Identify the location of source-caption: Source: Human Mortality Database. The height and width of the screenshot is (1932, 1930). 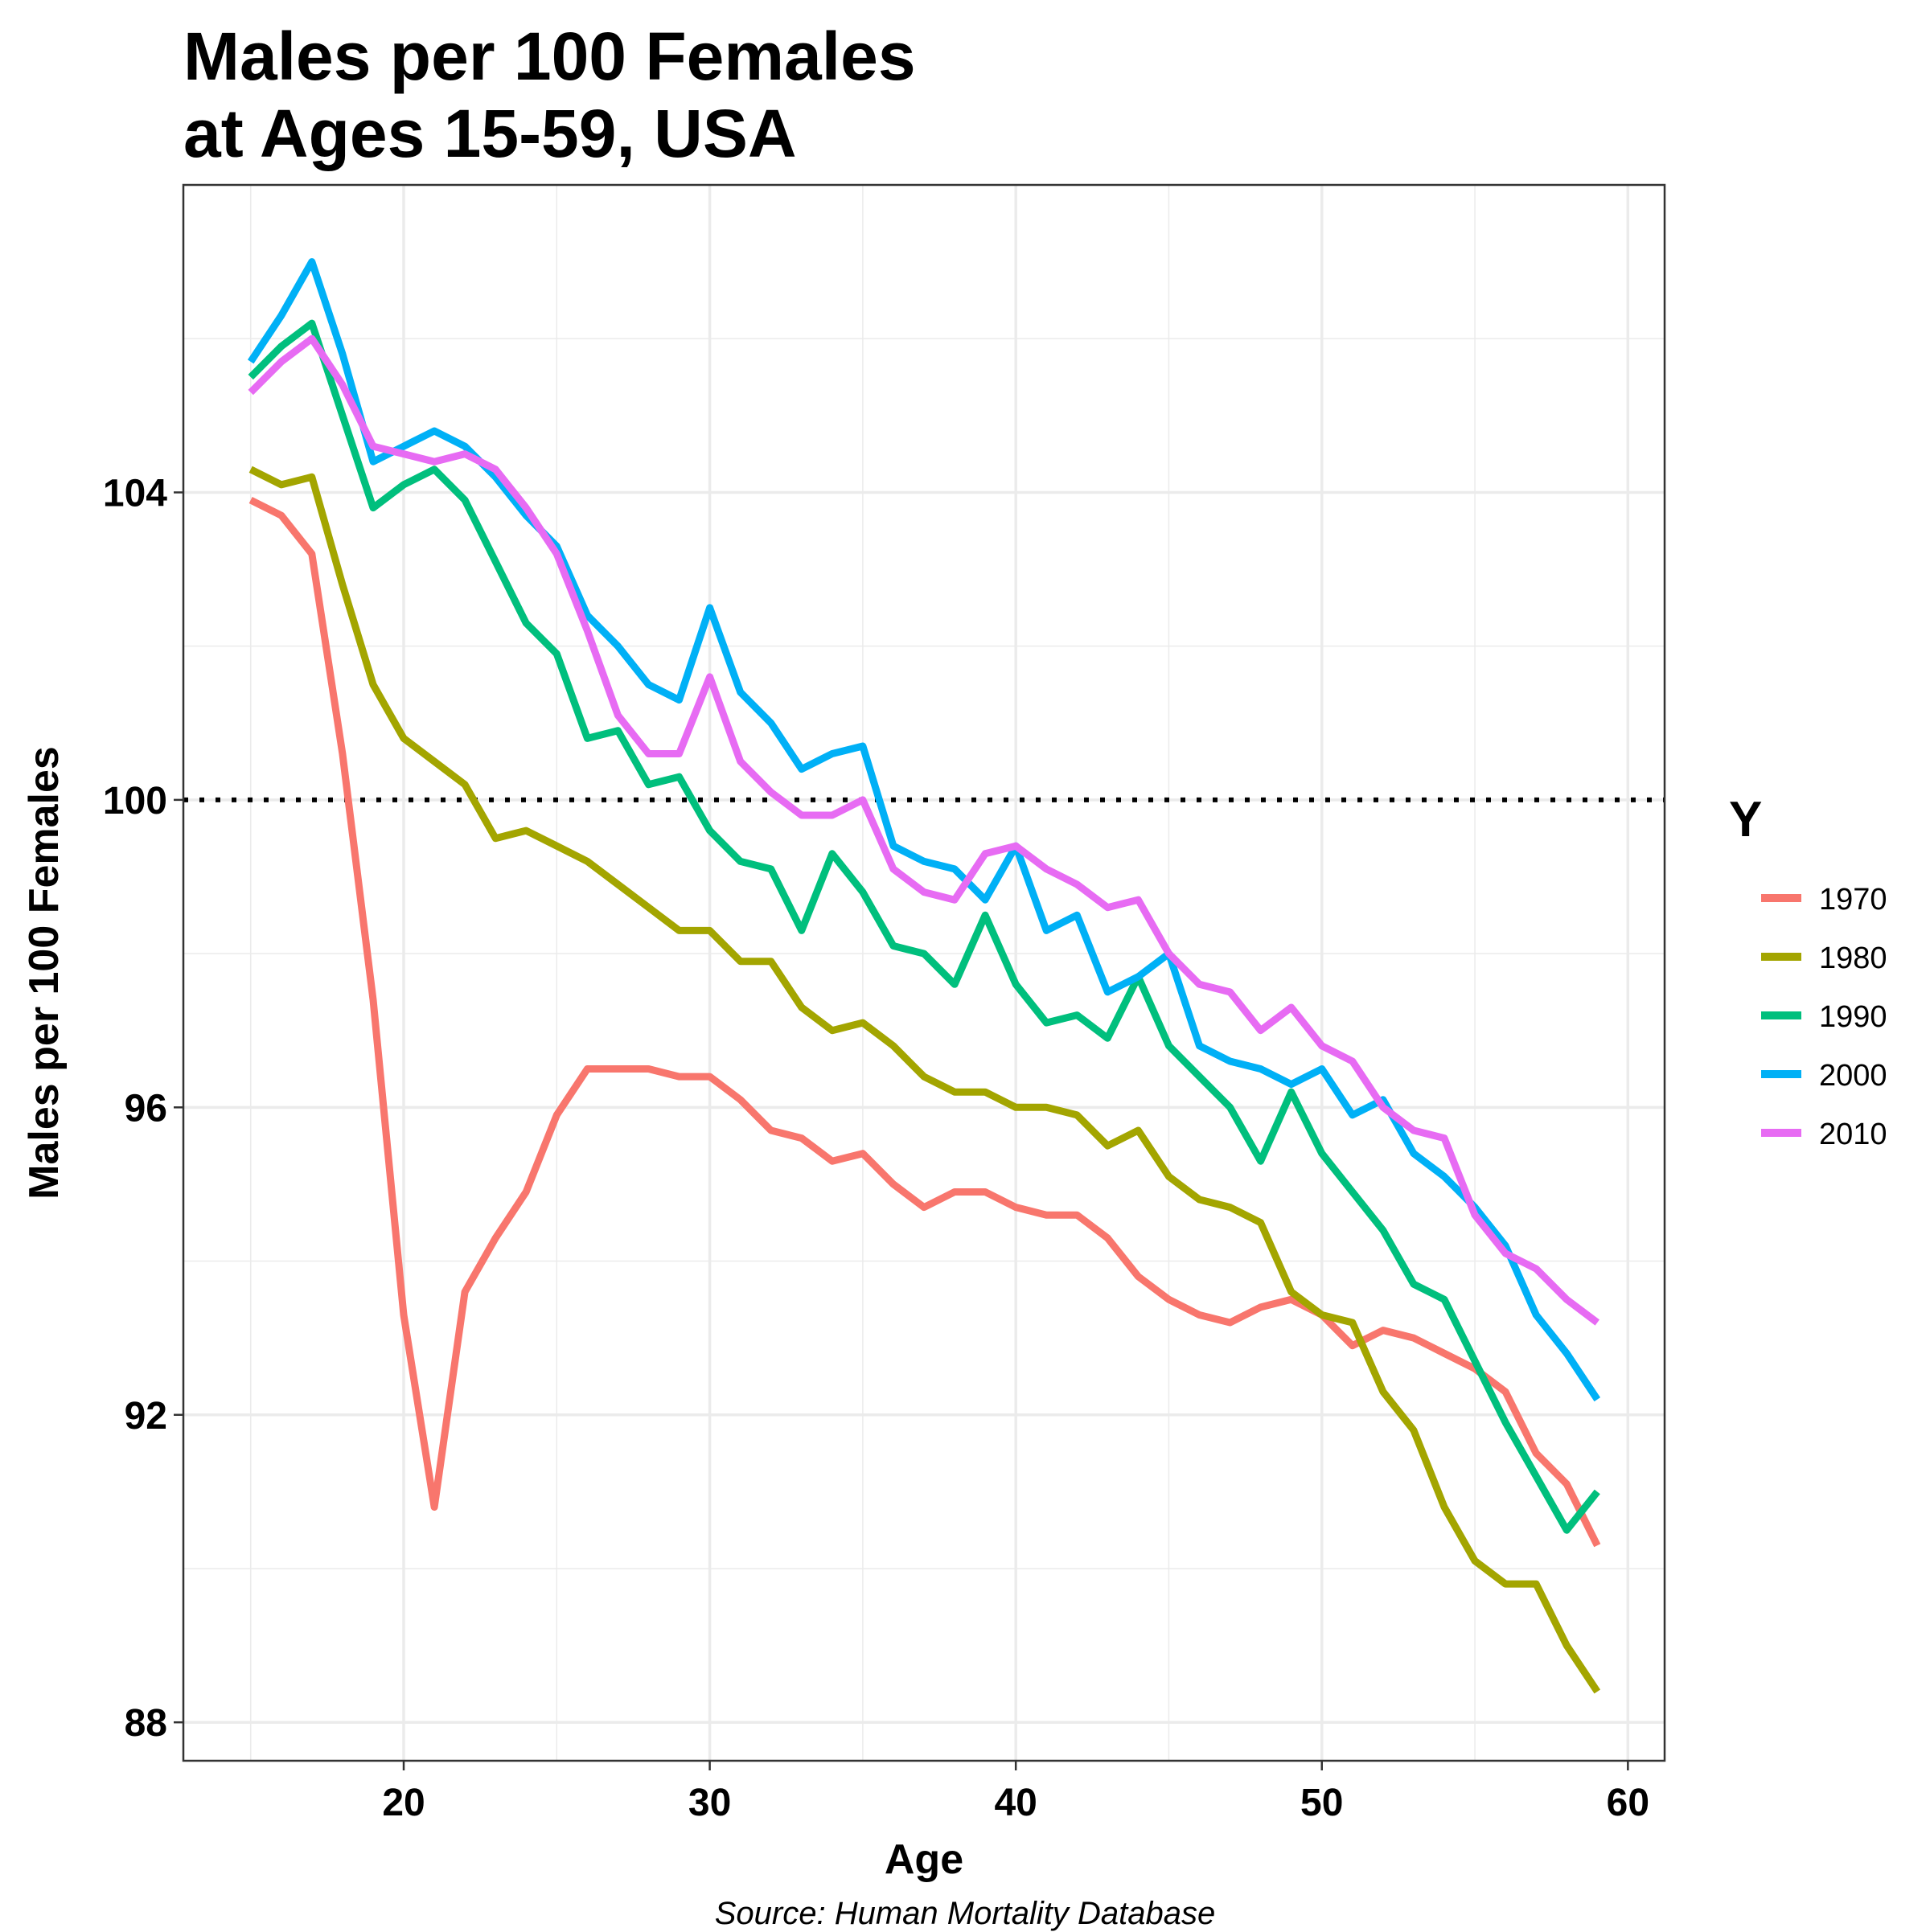
(965, 1914).